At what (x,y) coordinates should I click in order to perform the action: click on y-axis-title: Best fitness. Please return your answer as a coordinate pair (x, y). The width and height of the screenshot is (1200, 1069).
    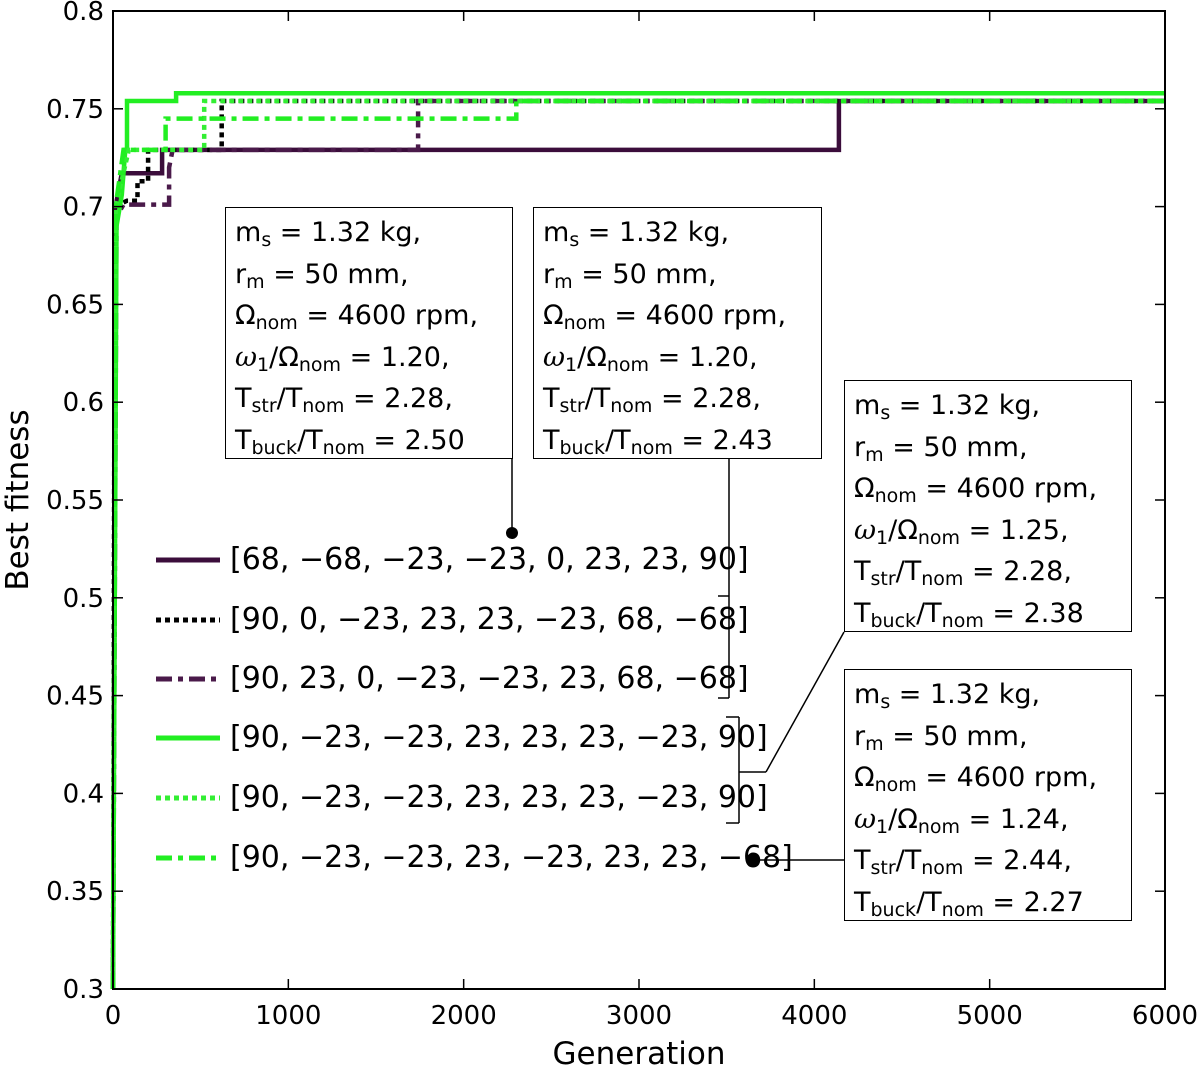
    Looking at the image, I should click on (18, 499).